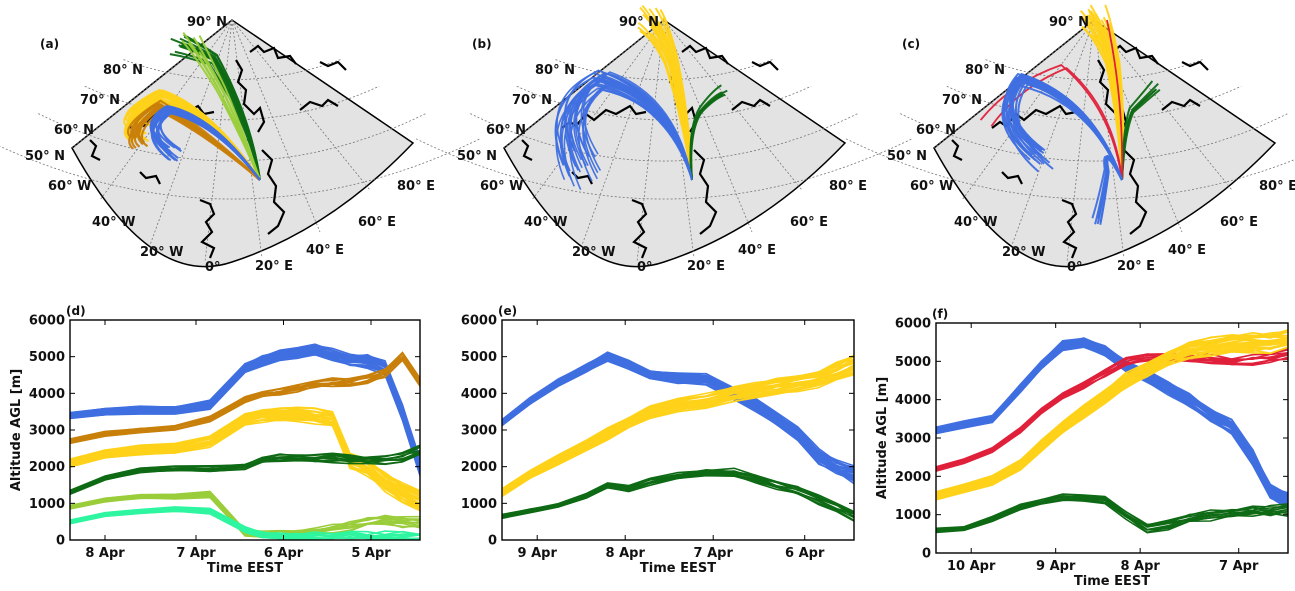 The height and width of the screenshot is (591, 1295). What do you see at coordinates (913, 324) in the screenshot?
I see `y-tick-label: 6000` at bounding box center [913, 324].